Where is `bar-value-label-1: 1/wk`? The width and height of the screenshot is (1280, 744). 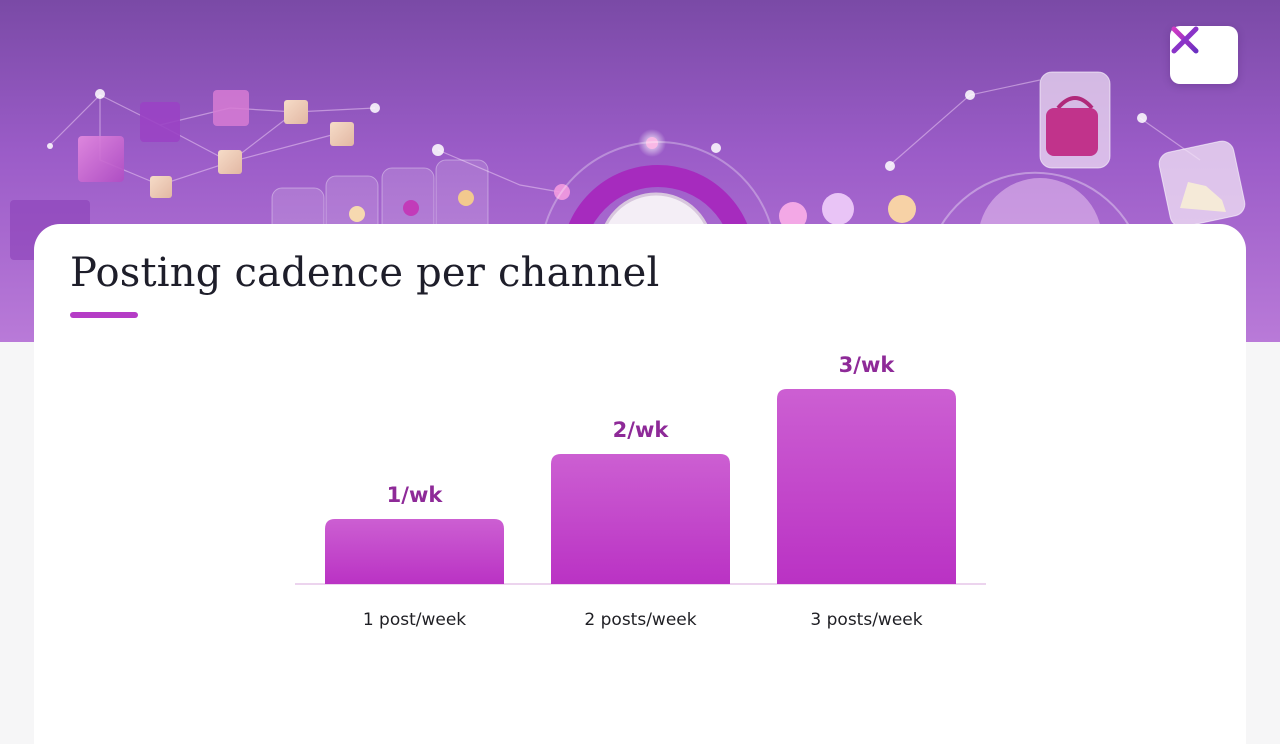 bar-value-label-1: 1/wk is located at coordinates (415, 495).